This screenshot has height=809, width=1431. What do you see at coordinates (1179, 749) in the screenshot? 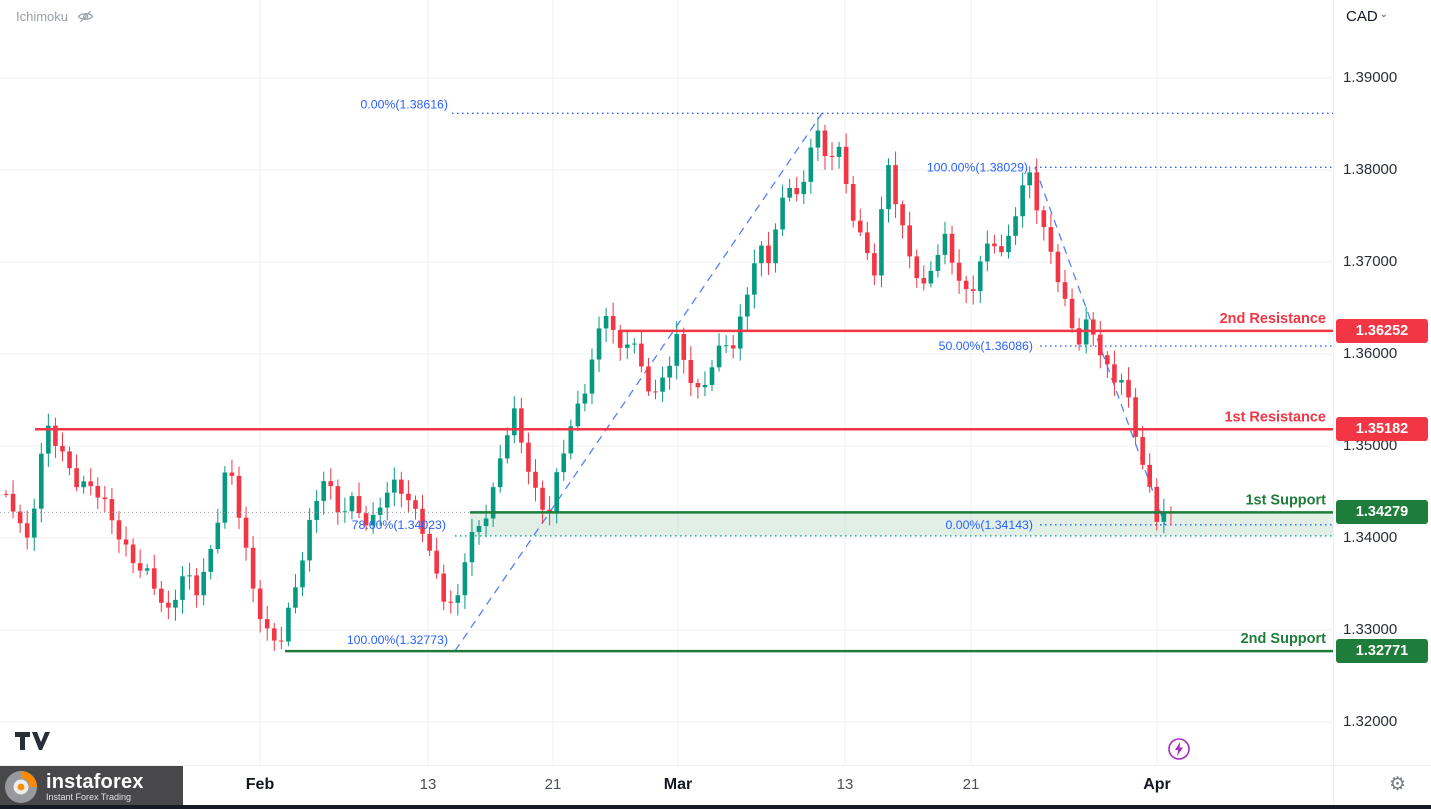
I see `lightning-icon` at bounding box center [1179, 749].